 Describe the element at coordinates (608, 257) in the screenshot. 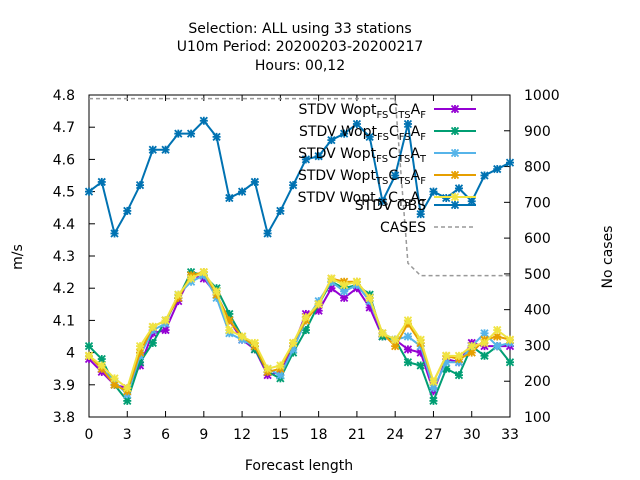

I see `y2-axis-label: No cases` at that location.